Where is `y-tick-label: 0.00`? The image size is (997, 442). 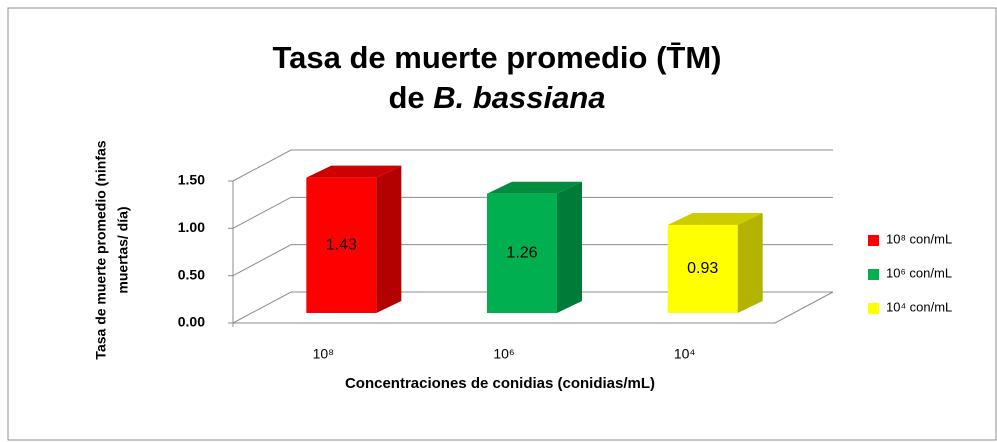 y-tick-label: 0.00 is located at coordinates (191, 322).